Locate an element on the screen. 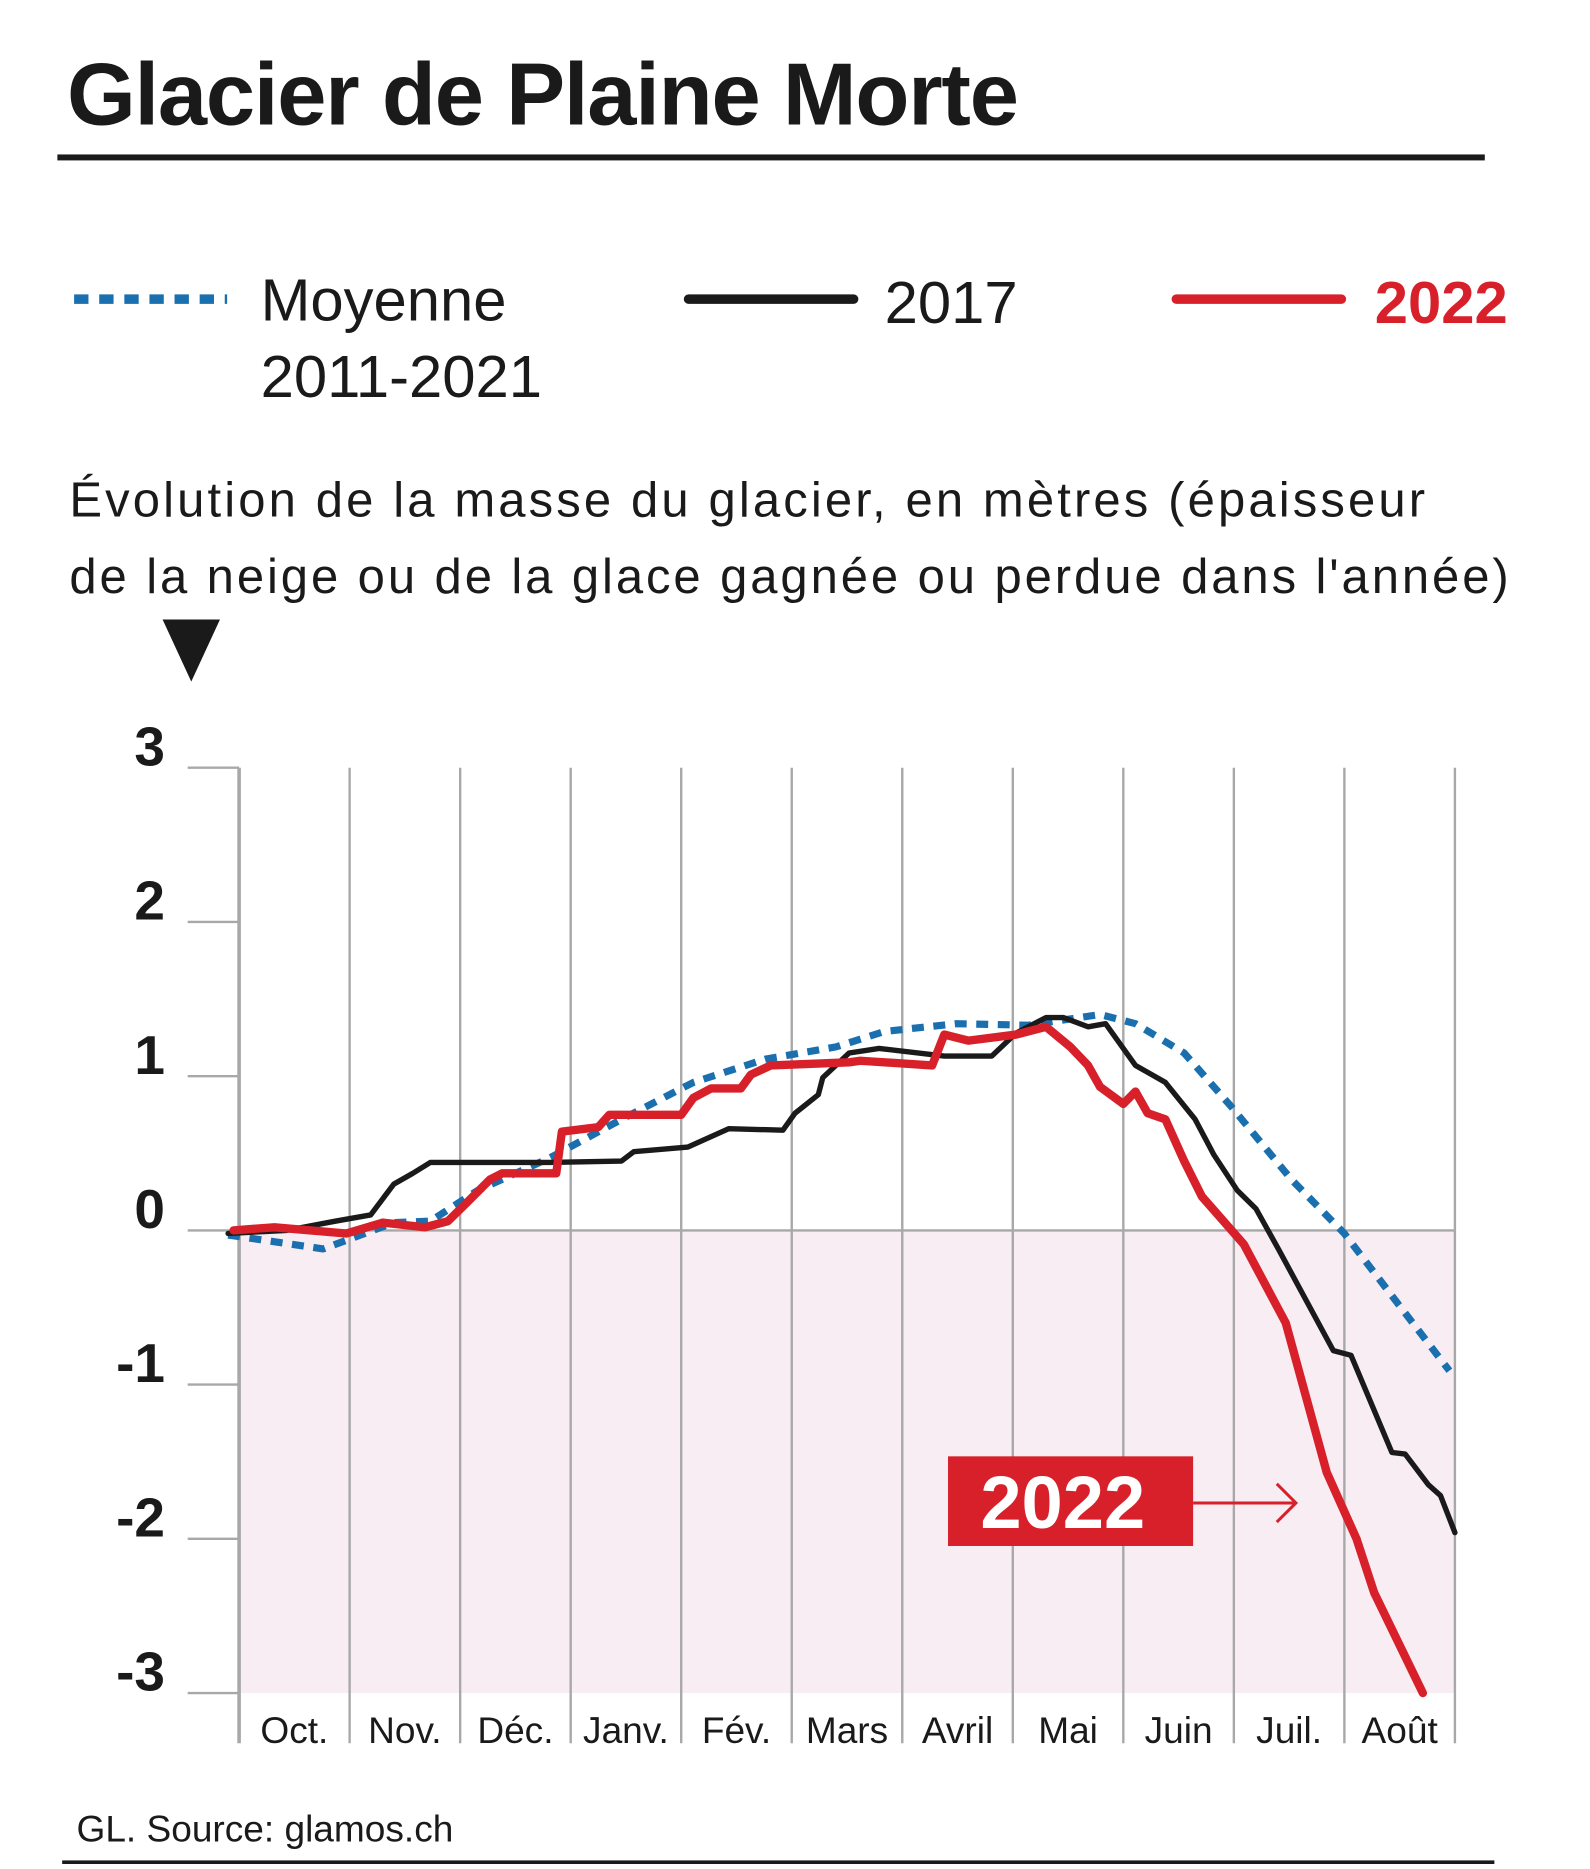 This screenshot has height=1869, width=1590. x-tick-label: Oct. is located at coordinates (294, 1730).